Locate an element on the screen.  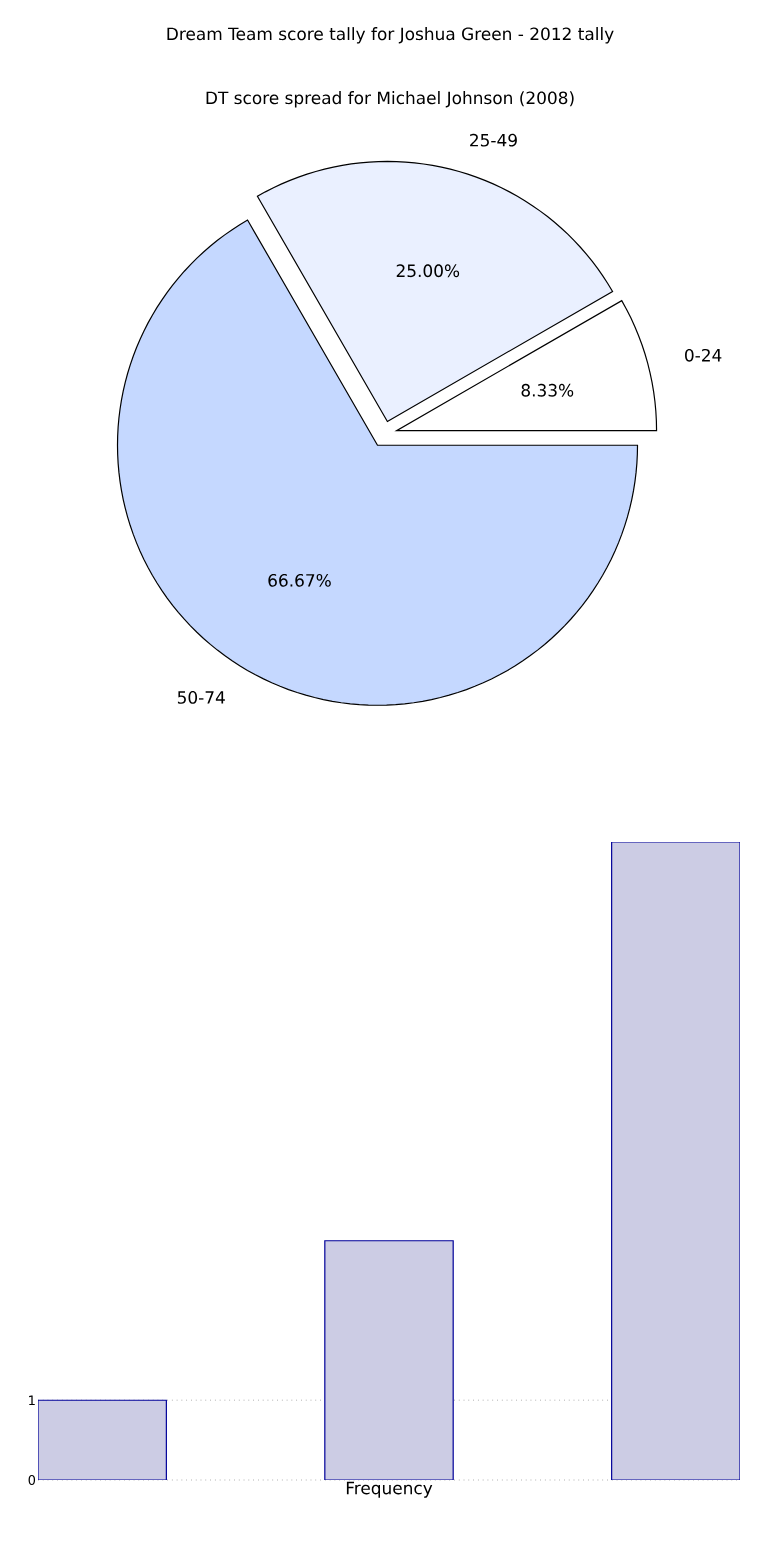
slice-label: 25-49 is located at coordinates (493, 140).